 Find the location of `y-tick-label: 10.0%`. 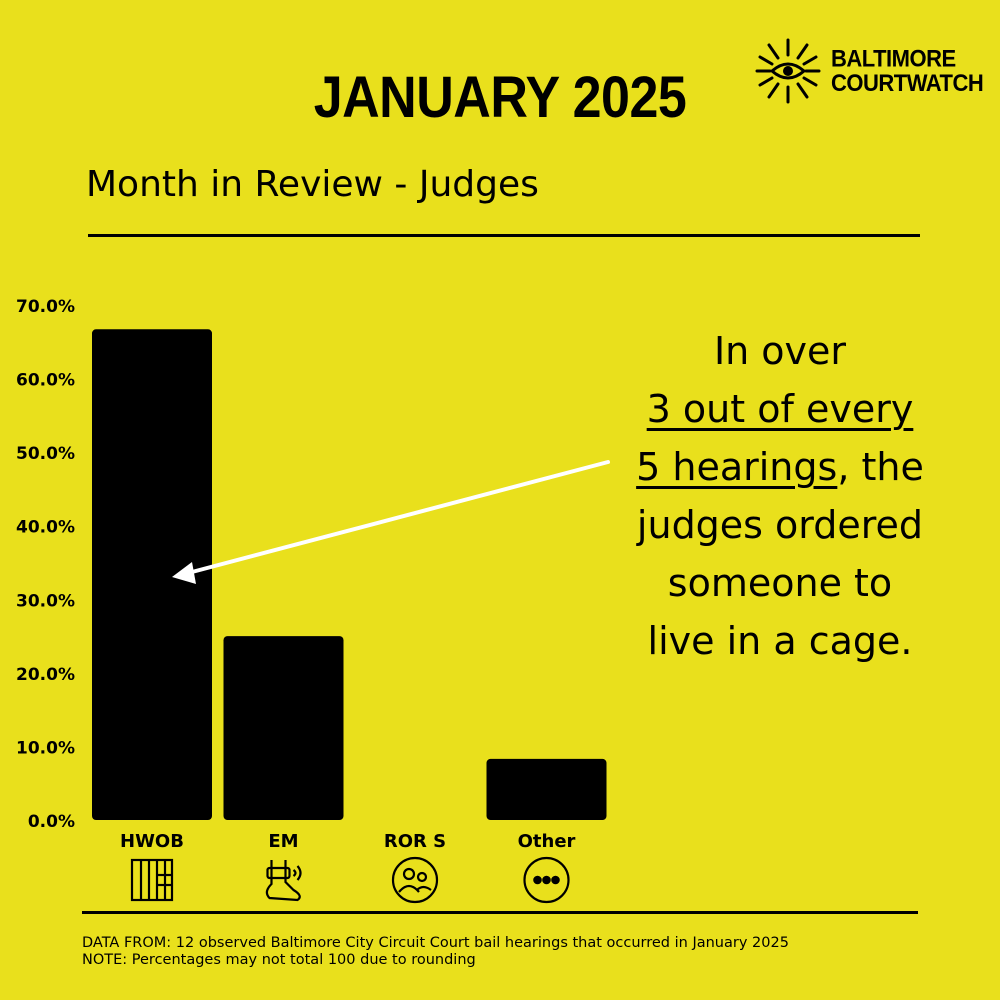

y-tick-label: 10.0% is located at coordinates (45, 748).